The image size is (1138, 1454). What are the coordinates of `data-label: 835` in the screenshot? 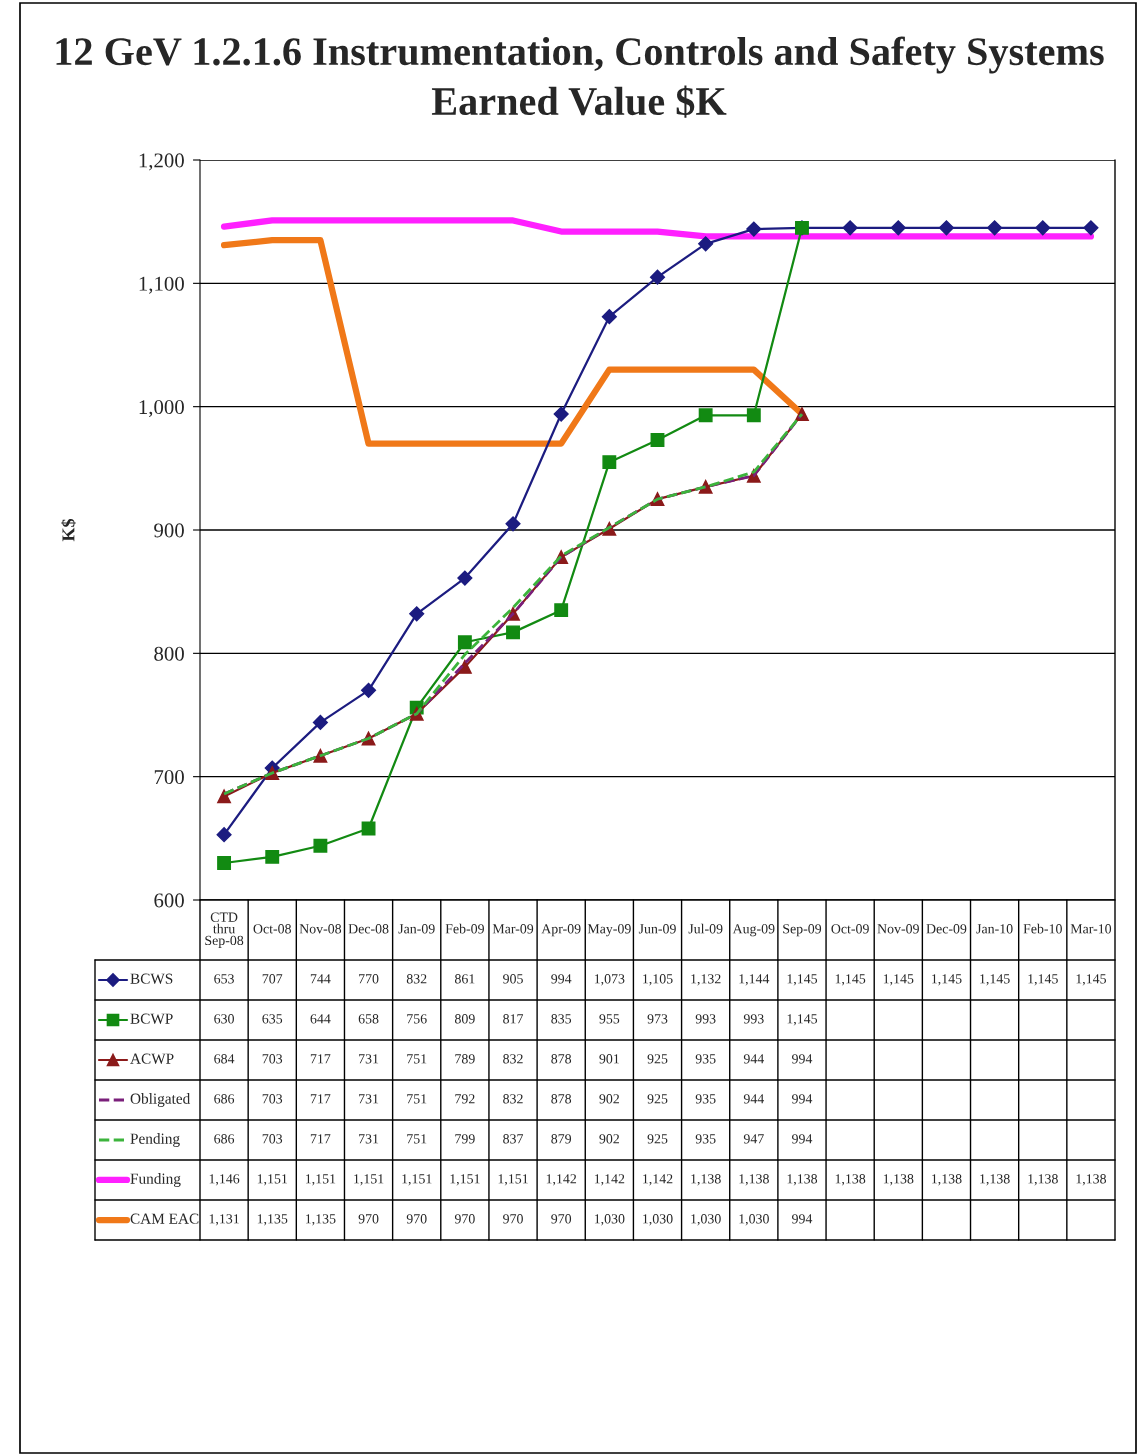 It's located at (561, 1019).